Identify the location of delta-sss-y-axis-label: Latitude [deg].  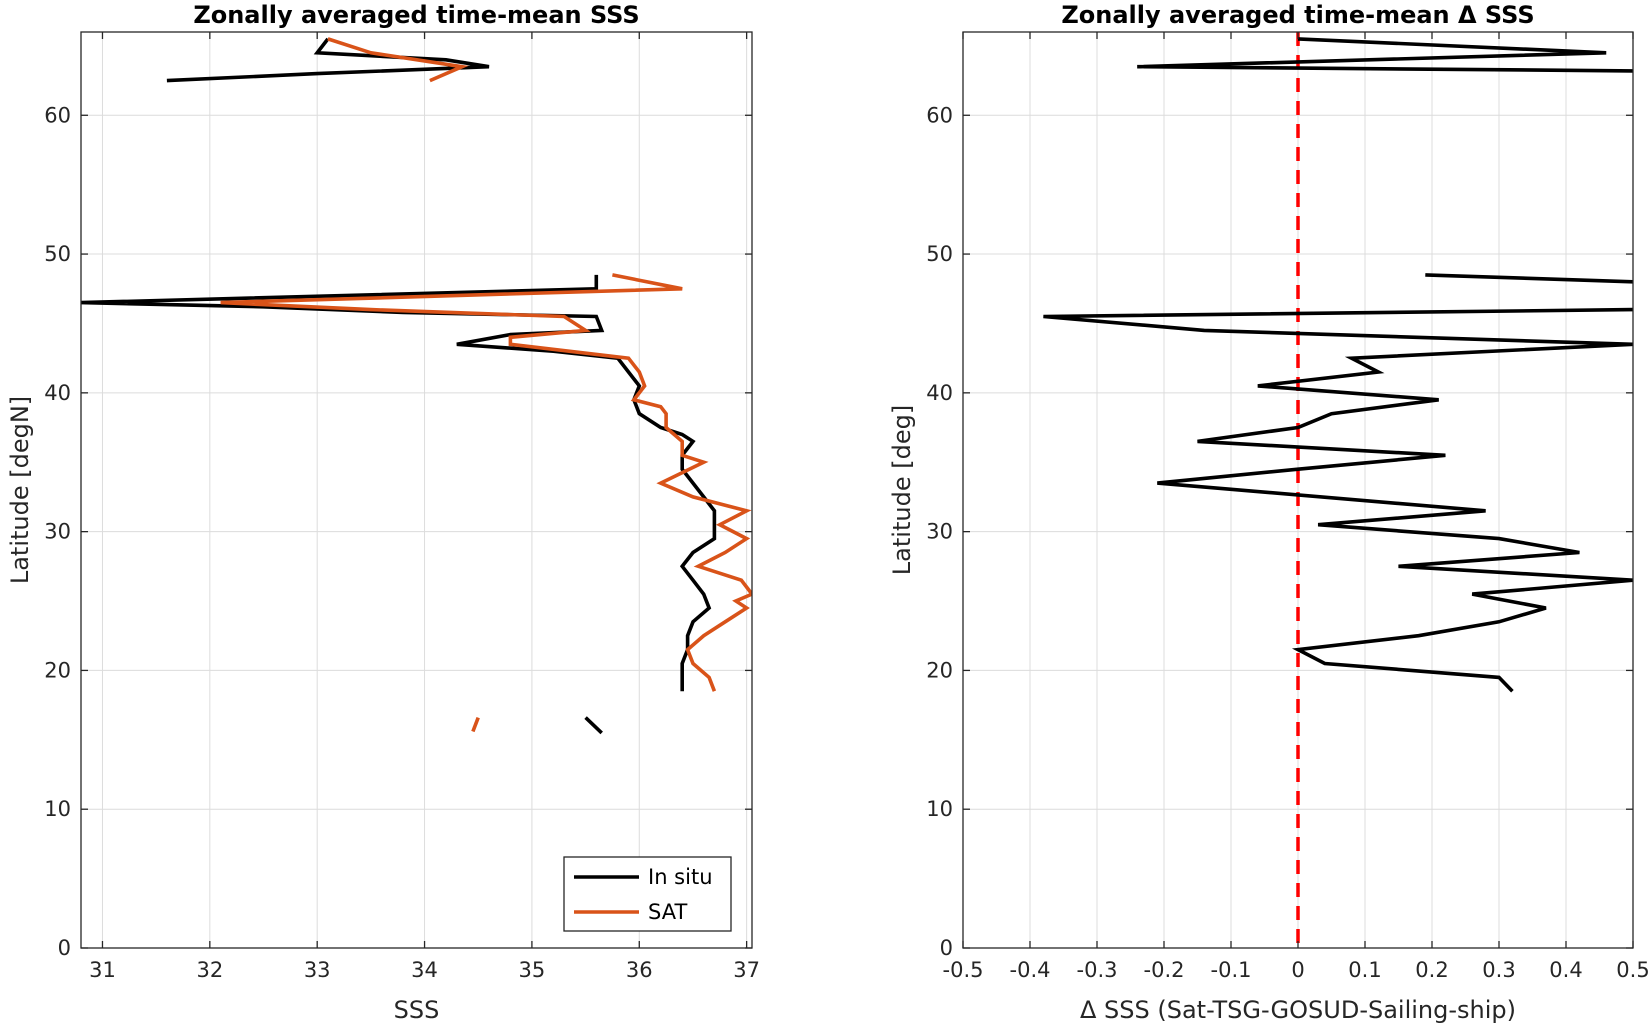
(902, 490).